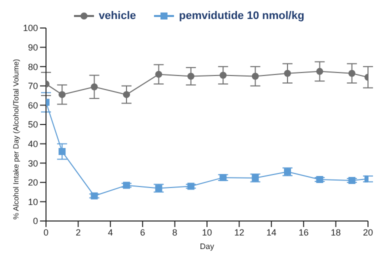 This screenshot has height=261, width=390. Describe the element at coordinates (175, 232) in the screenshot. I see `x-tick-label: 8` at that location.